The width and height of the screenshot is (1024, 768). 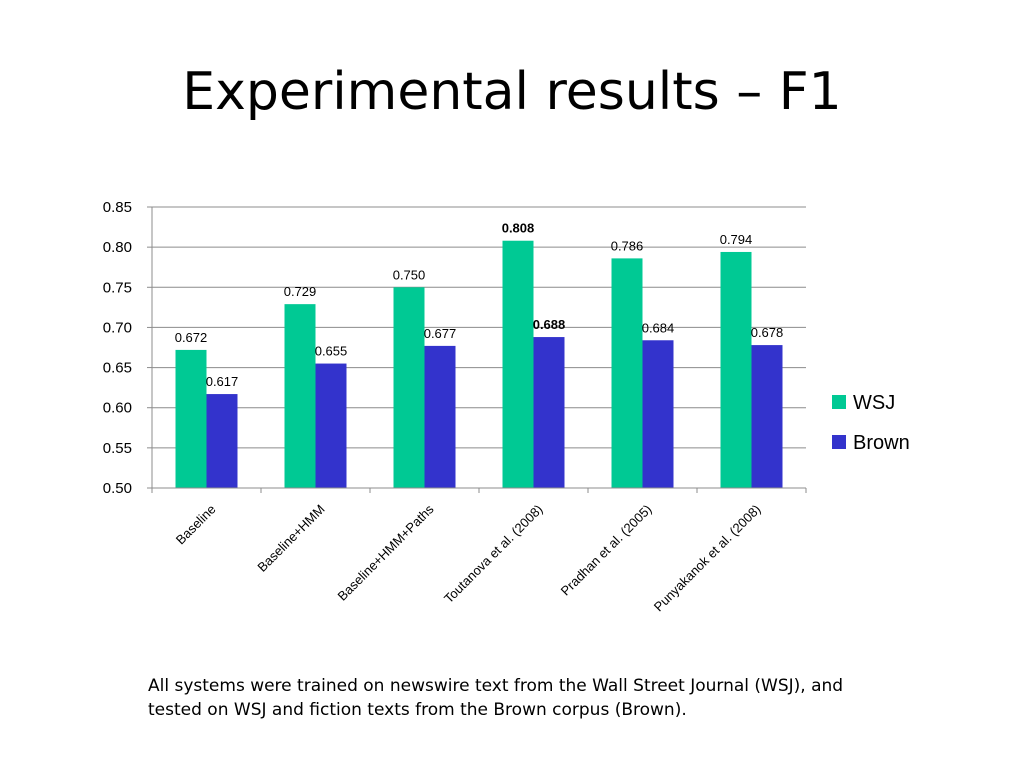 What do you see at coordinates (409, 274) in the screenshot?
I see `data-label-wsj-2: 0.750` at bounding box center [409, 274].